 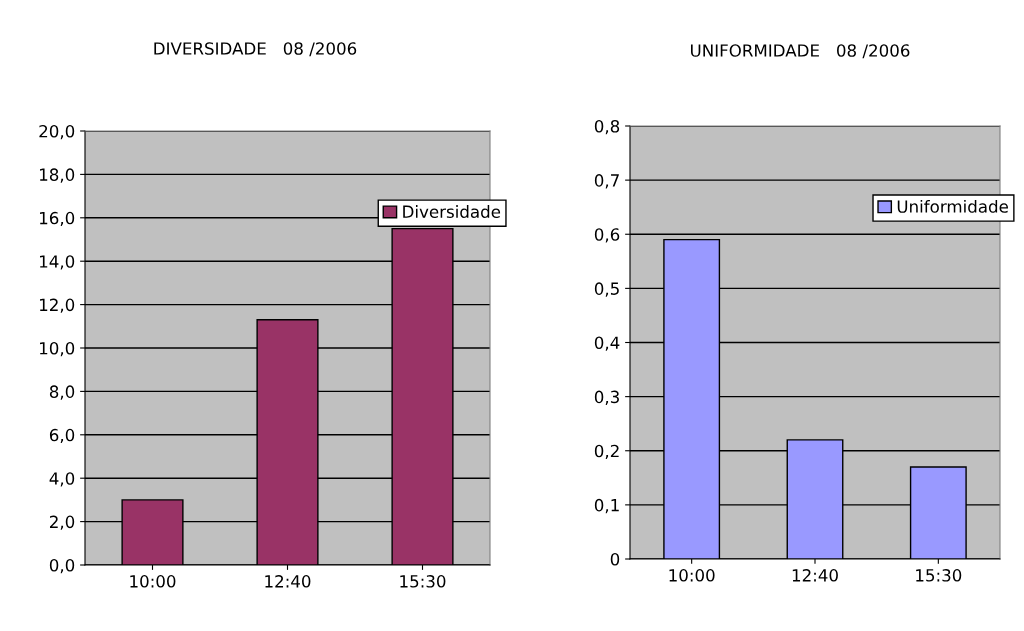 What do you see at coordinates (62, 566) in the screenshot?
I see `y-tick-label: 0,0` at bounding box center [62, 566].